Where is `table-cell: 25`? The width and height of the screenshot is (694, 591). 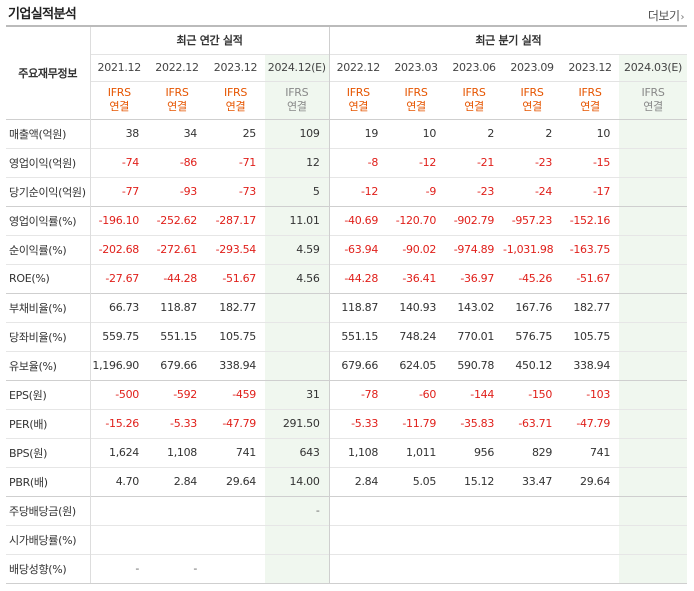 table-cell: 25 is located at coordinates (235, 133).